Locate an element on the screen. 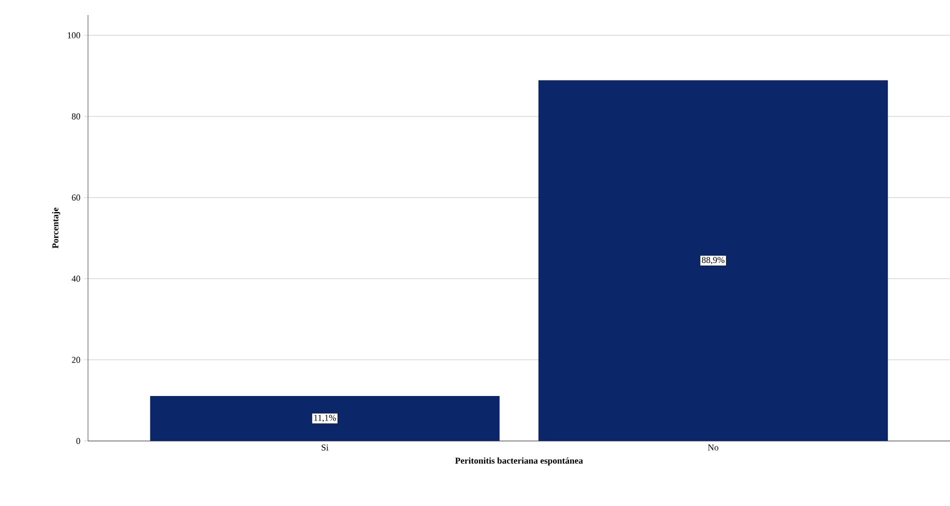 The width and height of the screenshot is (950, 506). y-axis-title: Porcentaje is located at coordinates (56, 228).